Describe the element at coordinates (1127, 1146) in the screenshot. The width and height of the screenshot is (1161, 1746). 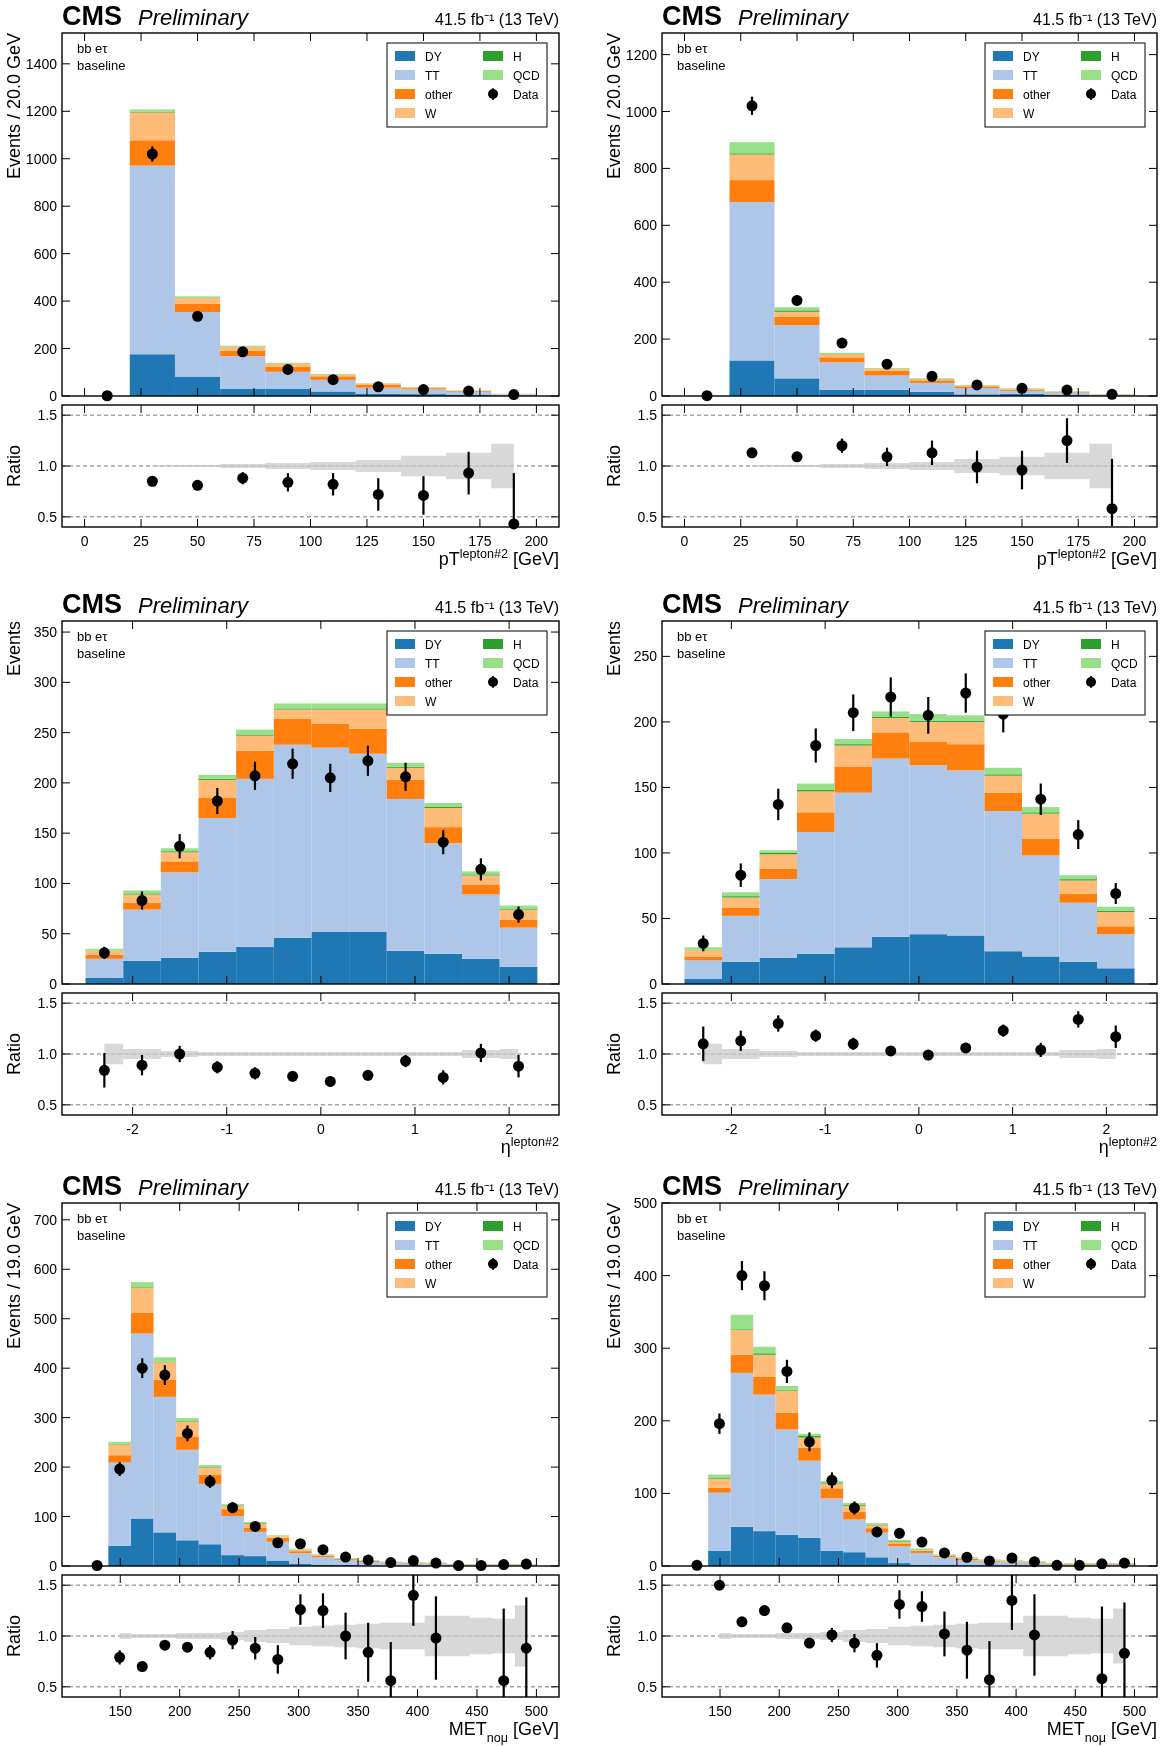
I see `x-axis-title: η$^{lepton#2}$` at that location.